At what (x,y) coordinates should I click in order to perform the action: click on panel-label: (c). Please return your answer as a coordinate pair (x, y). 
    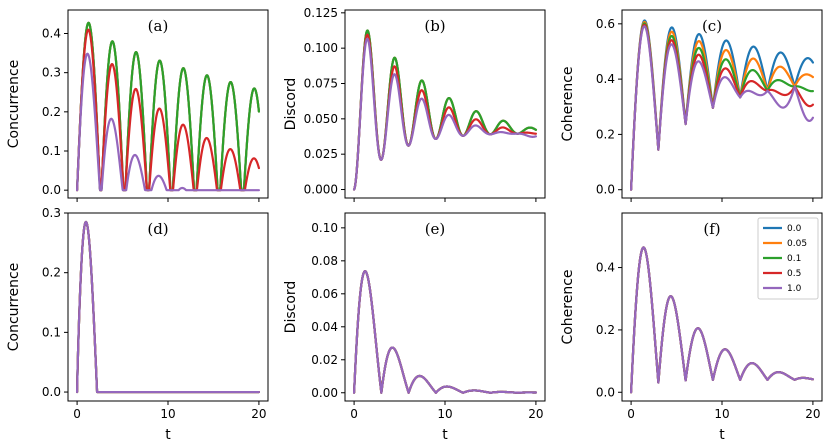
    Looking at the image, I should click on (712, 26).